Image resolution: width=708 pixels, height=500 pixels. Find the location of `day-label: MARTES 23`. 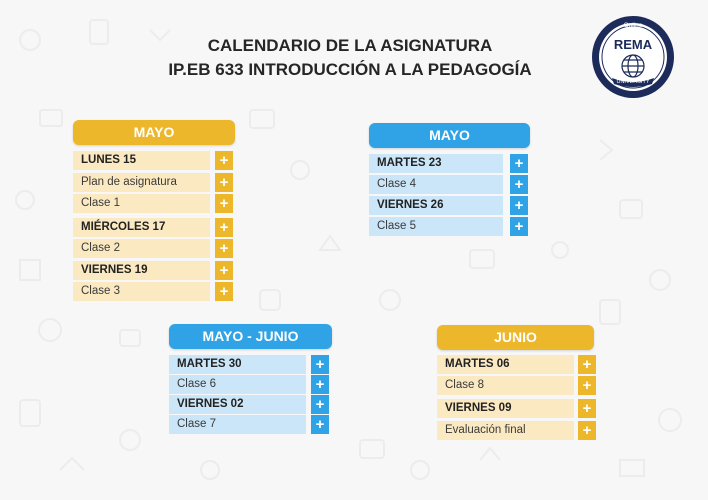

day-label: MARTES 23 is located at coordinates (436, 163).